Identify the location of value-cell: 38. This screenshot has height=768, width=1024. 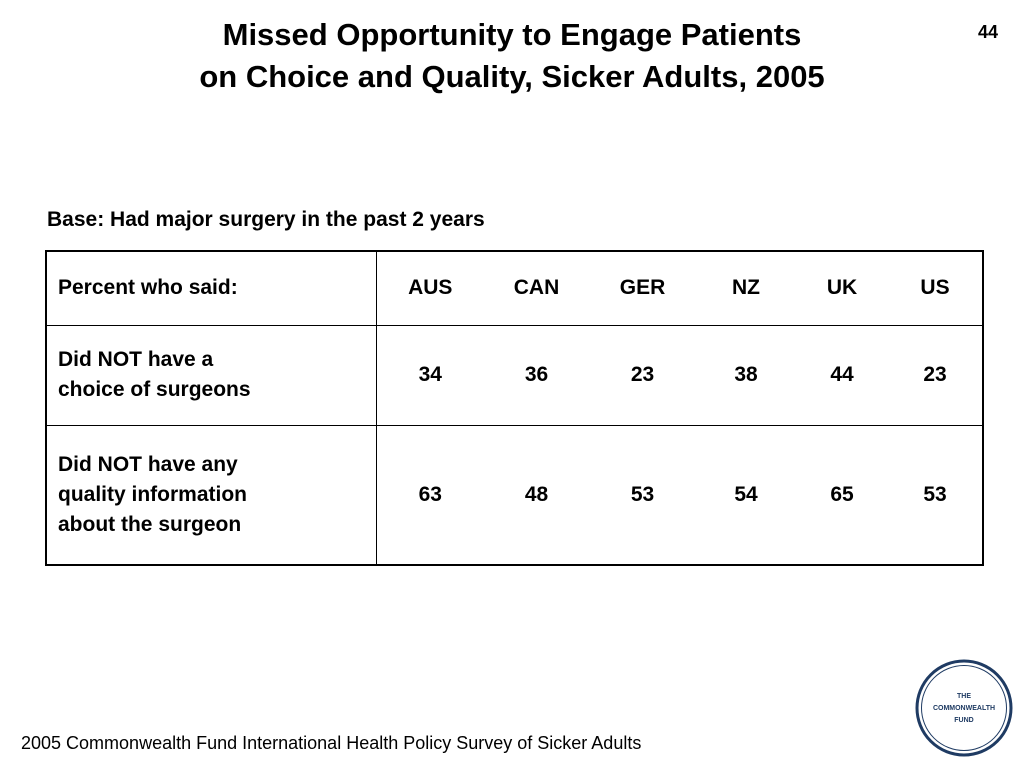
(746, 374).